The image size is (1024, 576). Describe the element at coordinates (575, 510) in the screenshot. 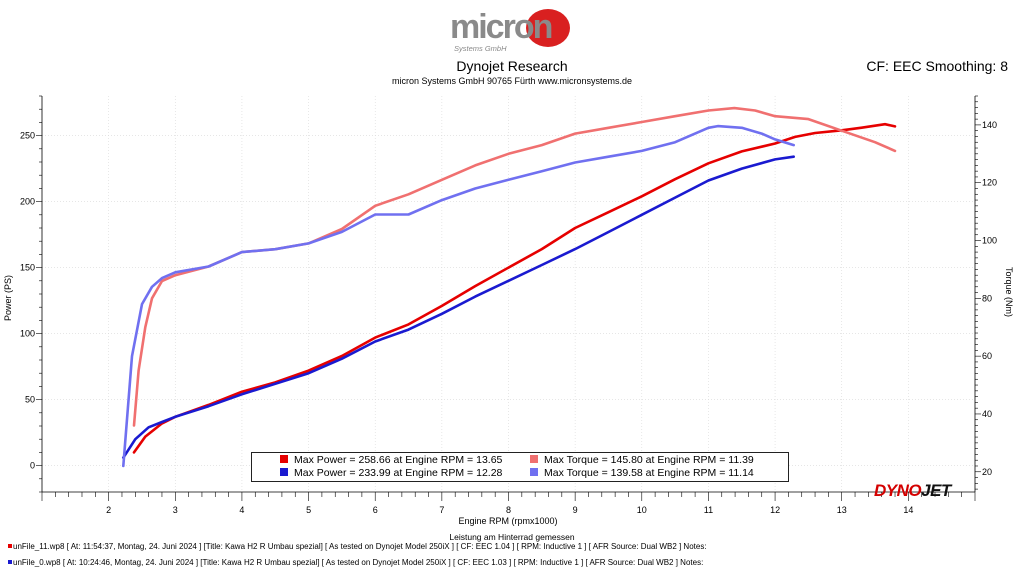

I see `x-tick-label: 9` at that location.